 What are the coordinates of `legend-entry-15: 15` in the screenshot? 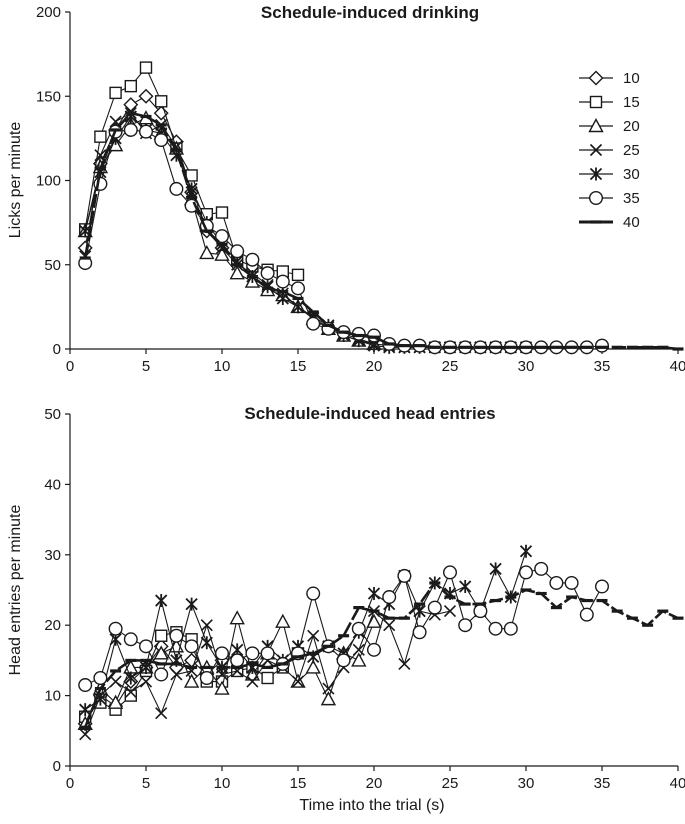 It's located at (631, 102).